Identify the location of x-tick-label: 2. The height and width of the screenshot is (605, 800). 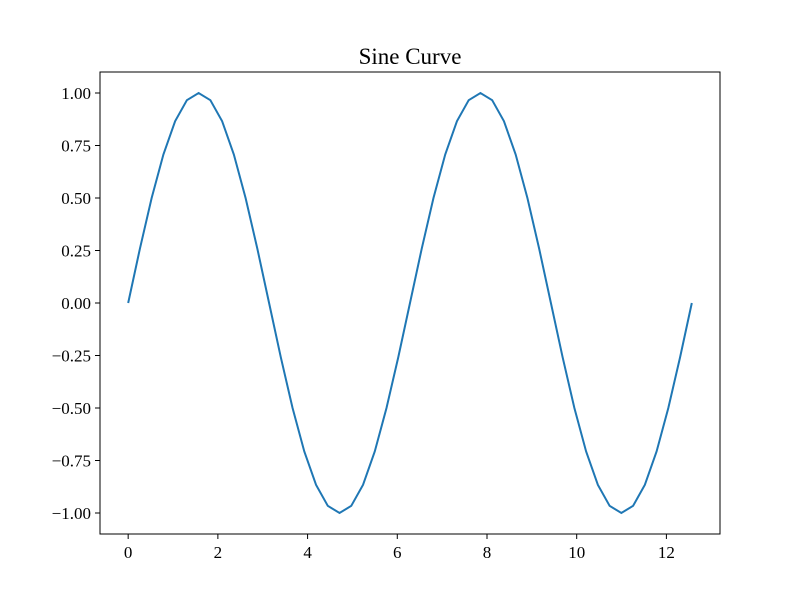
(218, 552).